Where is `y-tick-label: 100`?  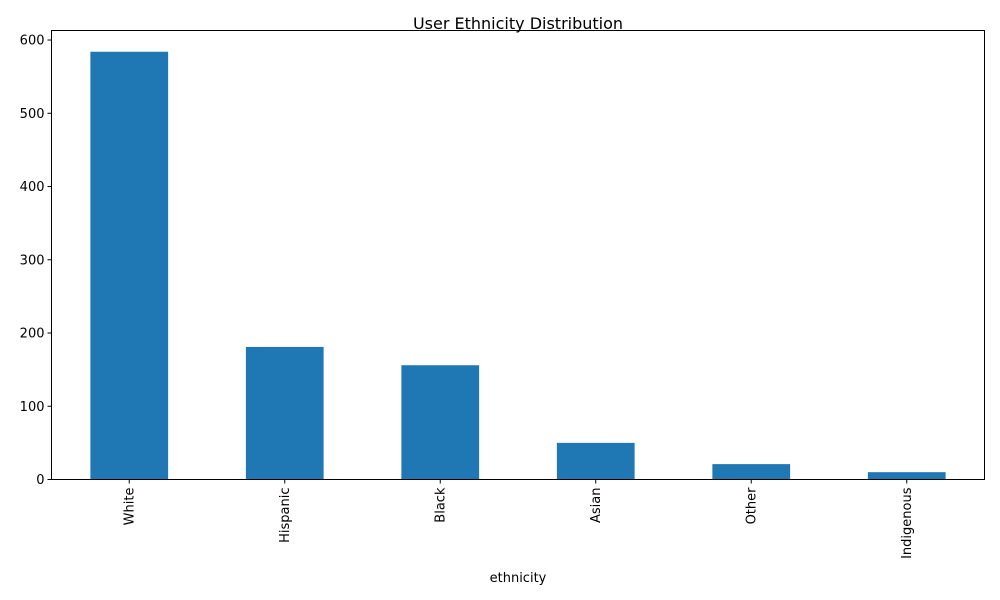 y-tick-label: 100 is located at coordinates (32, 407).